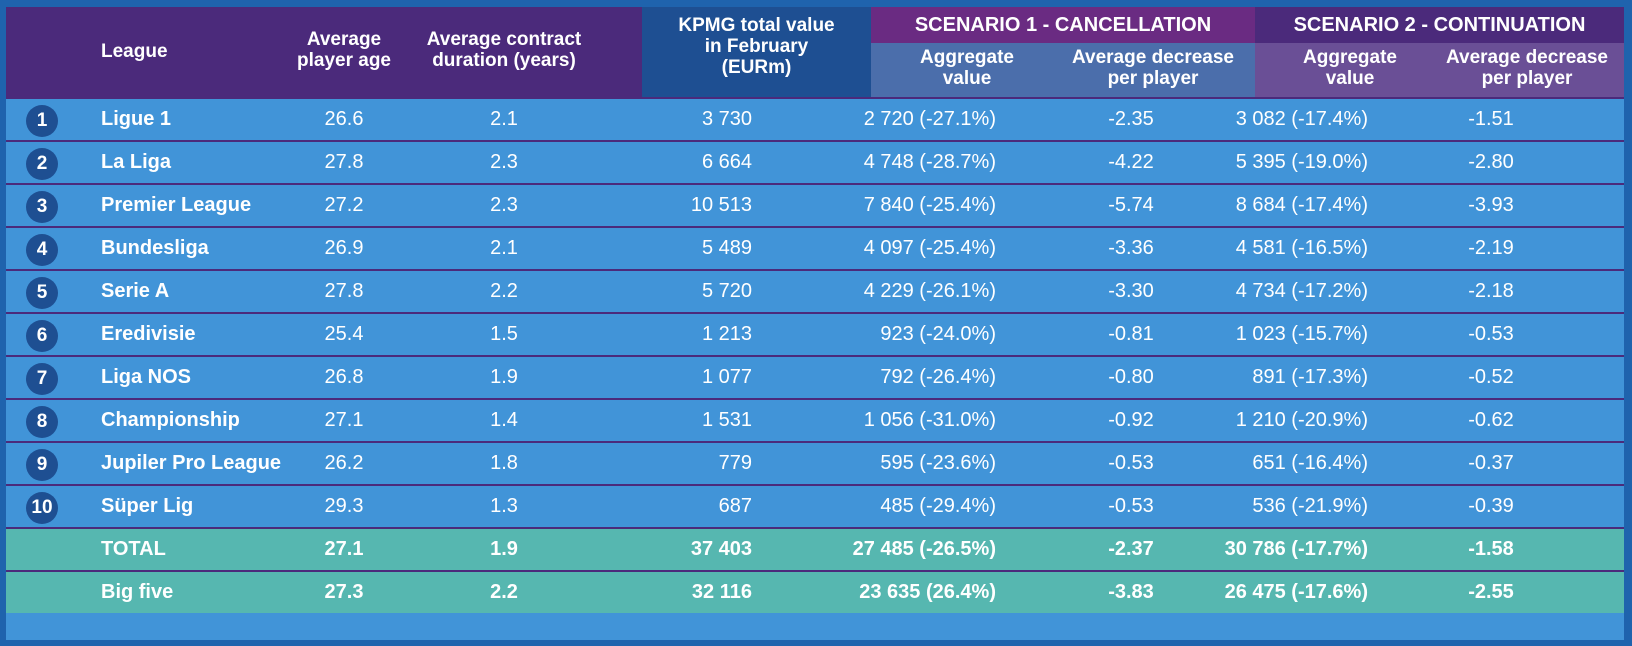  I want to click on s1-average-decrease: -2.37, so click(1131, 549).